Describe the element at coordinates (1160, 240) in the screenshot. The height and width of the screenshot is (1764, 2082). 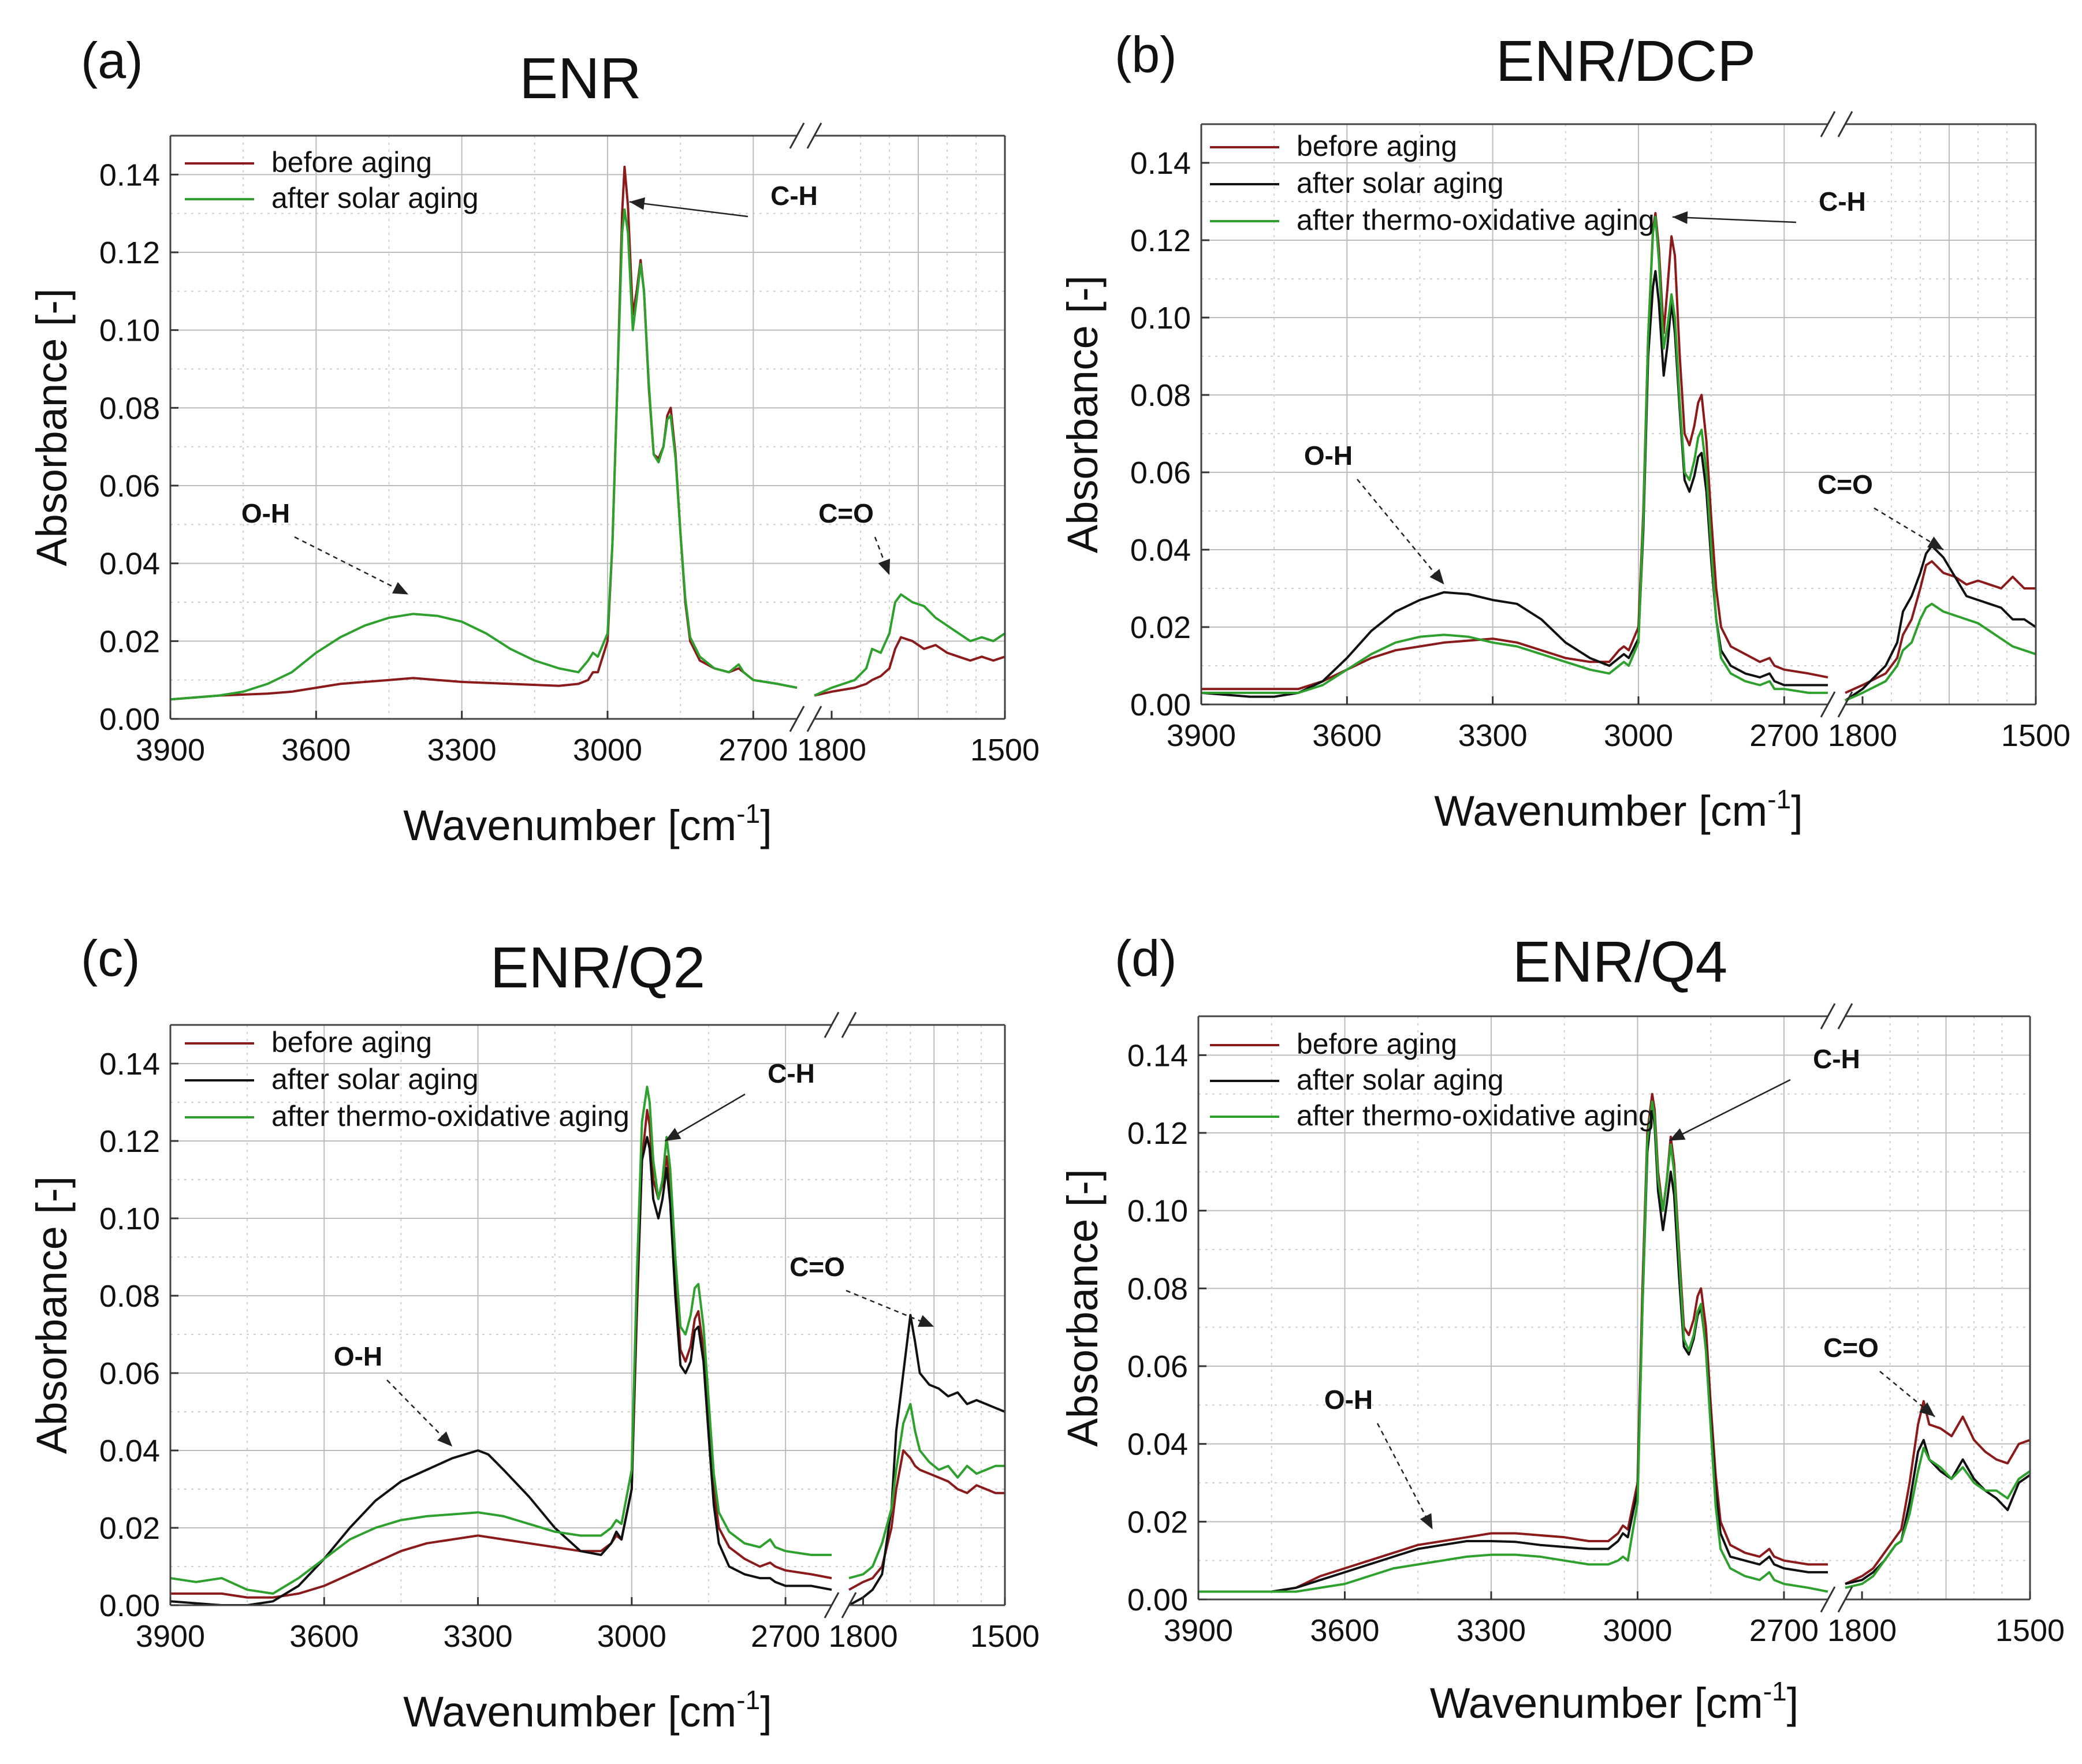
I see `y-tick-label: 0.12` at that location.